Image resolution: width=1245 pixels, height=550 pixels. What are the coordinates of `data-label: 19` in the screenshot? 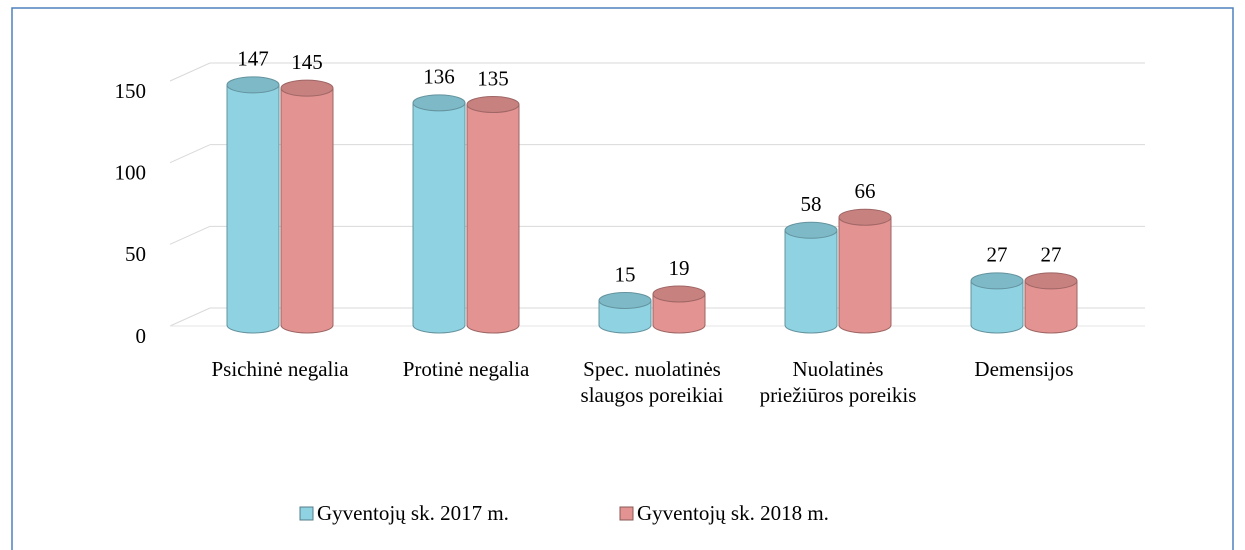 It's located at (679, 268).